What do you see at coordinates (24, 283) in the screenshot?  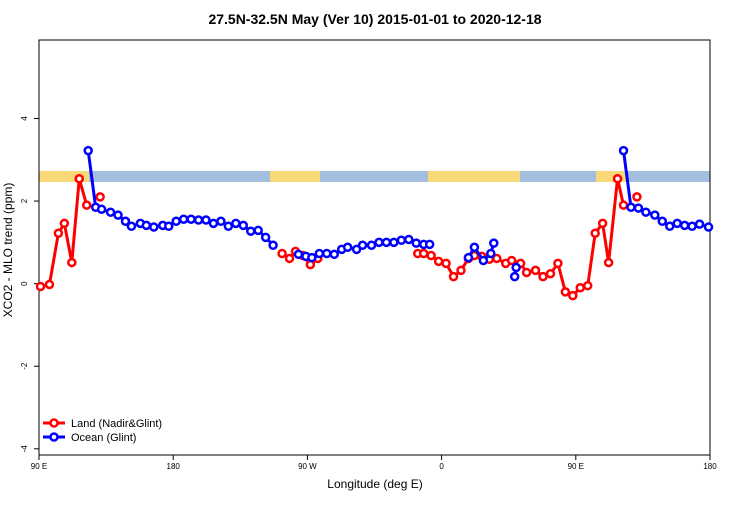 I see `y-tick-label: 0` at bounding box center [24, 283].